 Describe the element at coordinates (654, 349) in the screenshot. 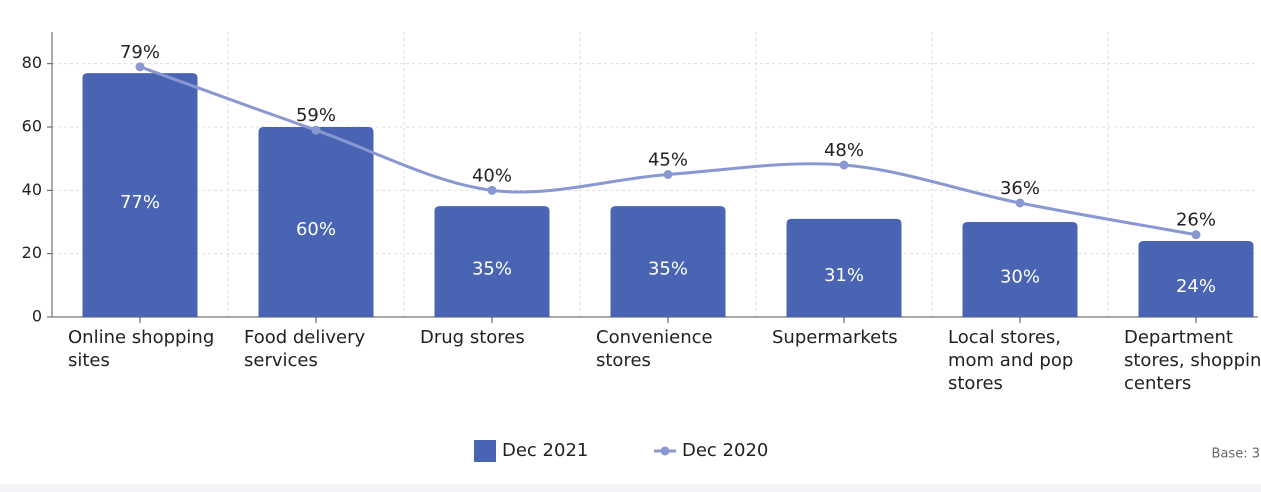

I see `x-tick-label: Convenience stores` at that location.